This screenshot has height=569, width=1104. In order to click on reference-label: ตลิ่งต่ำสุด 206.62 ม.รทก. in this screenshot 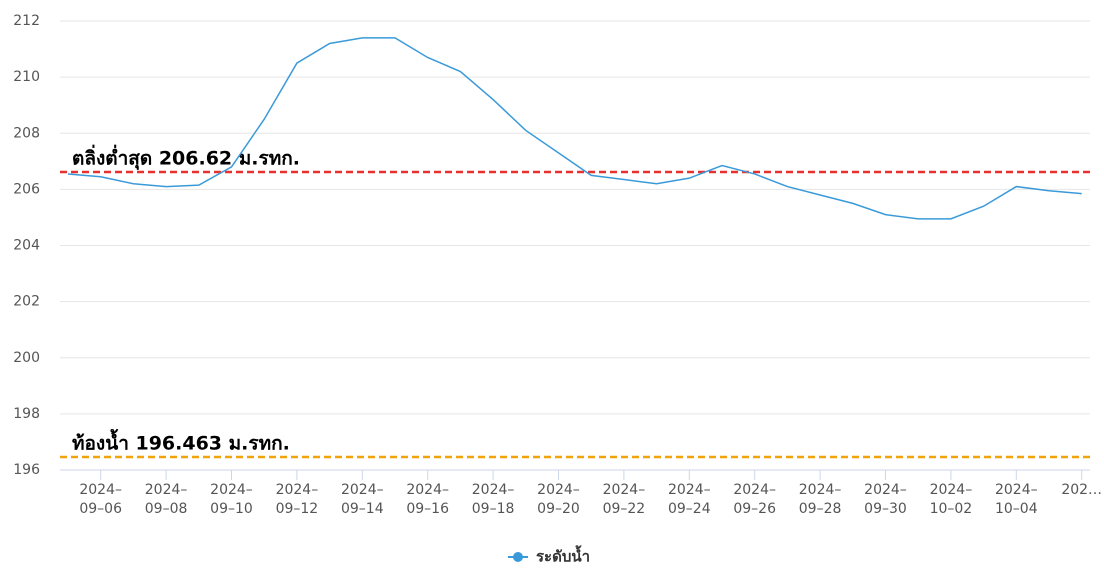, I will do `click(186, 157)`.